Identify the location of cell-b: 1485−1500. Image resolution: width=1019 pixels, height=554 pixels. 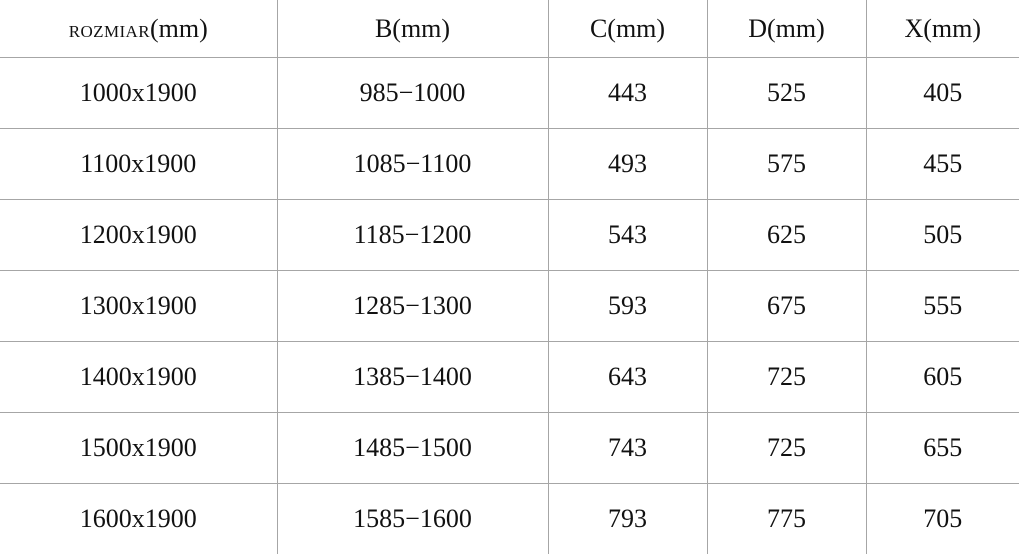
(412, 448).